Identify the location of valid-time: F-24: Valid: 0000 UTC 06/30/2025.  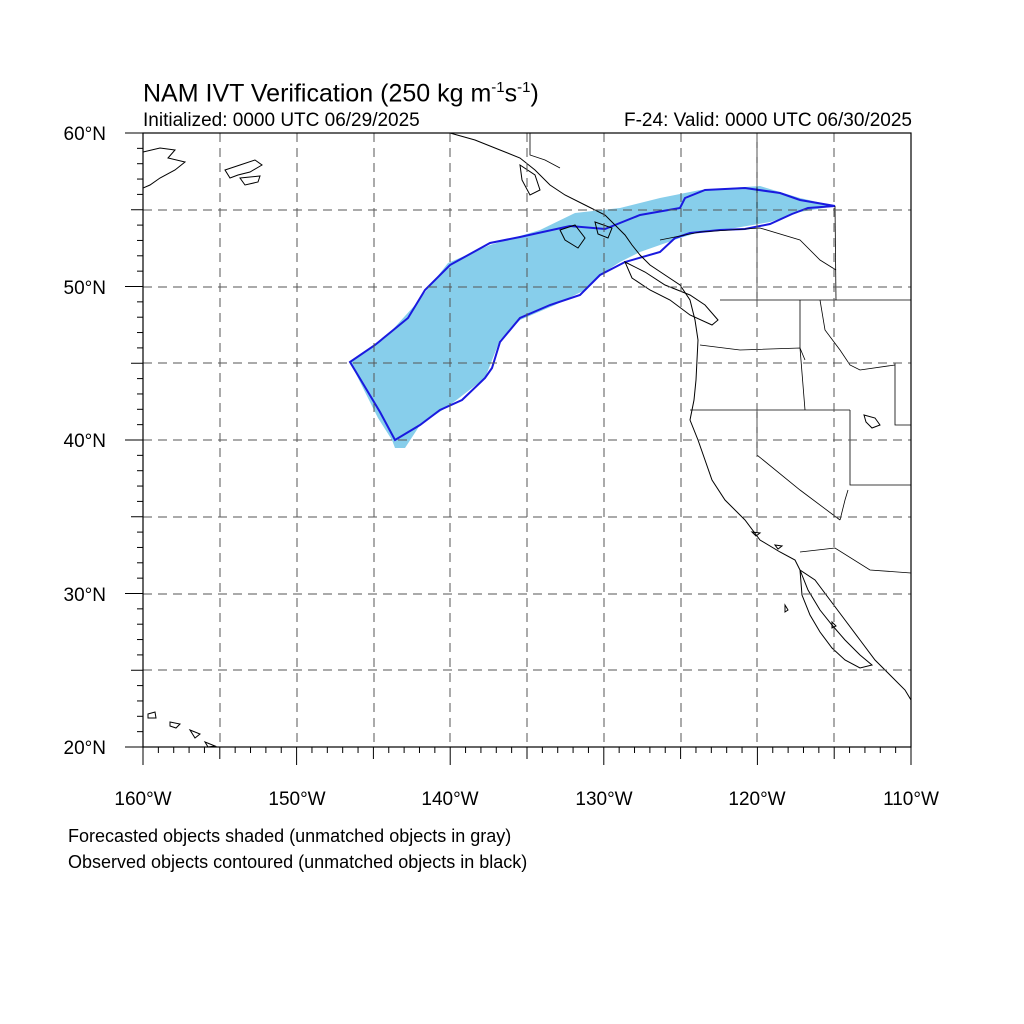
(768, 120).